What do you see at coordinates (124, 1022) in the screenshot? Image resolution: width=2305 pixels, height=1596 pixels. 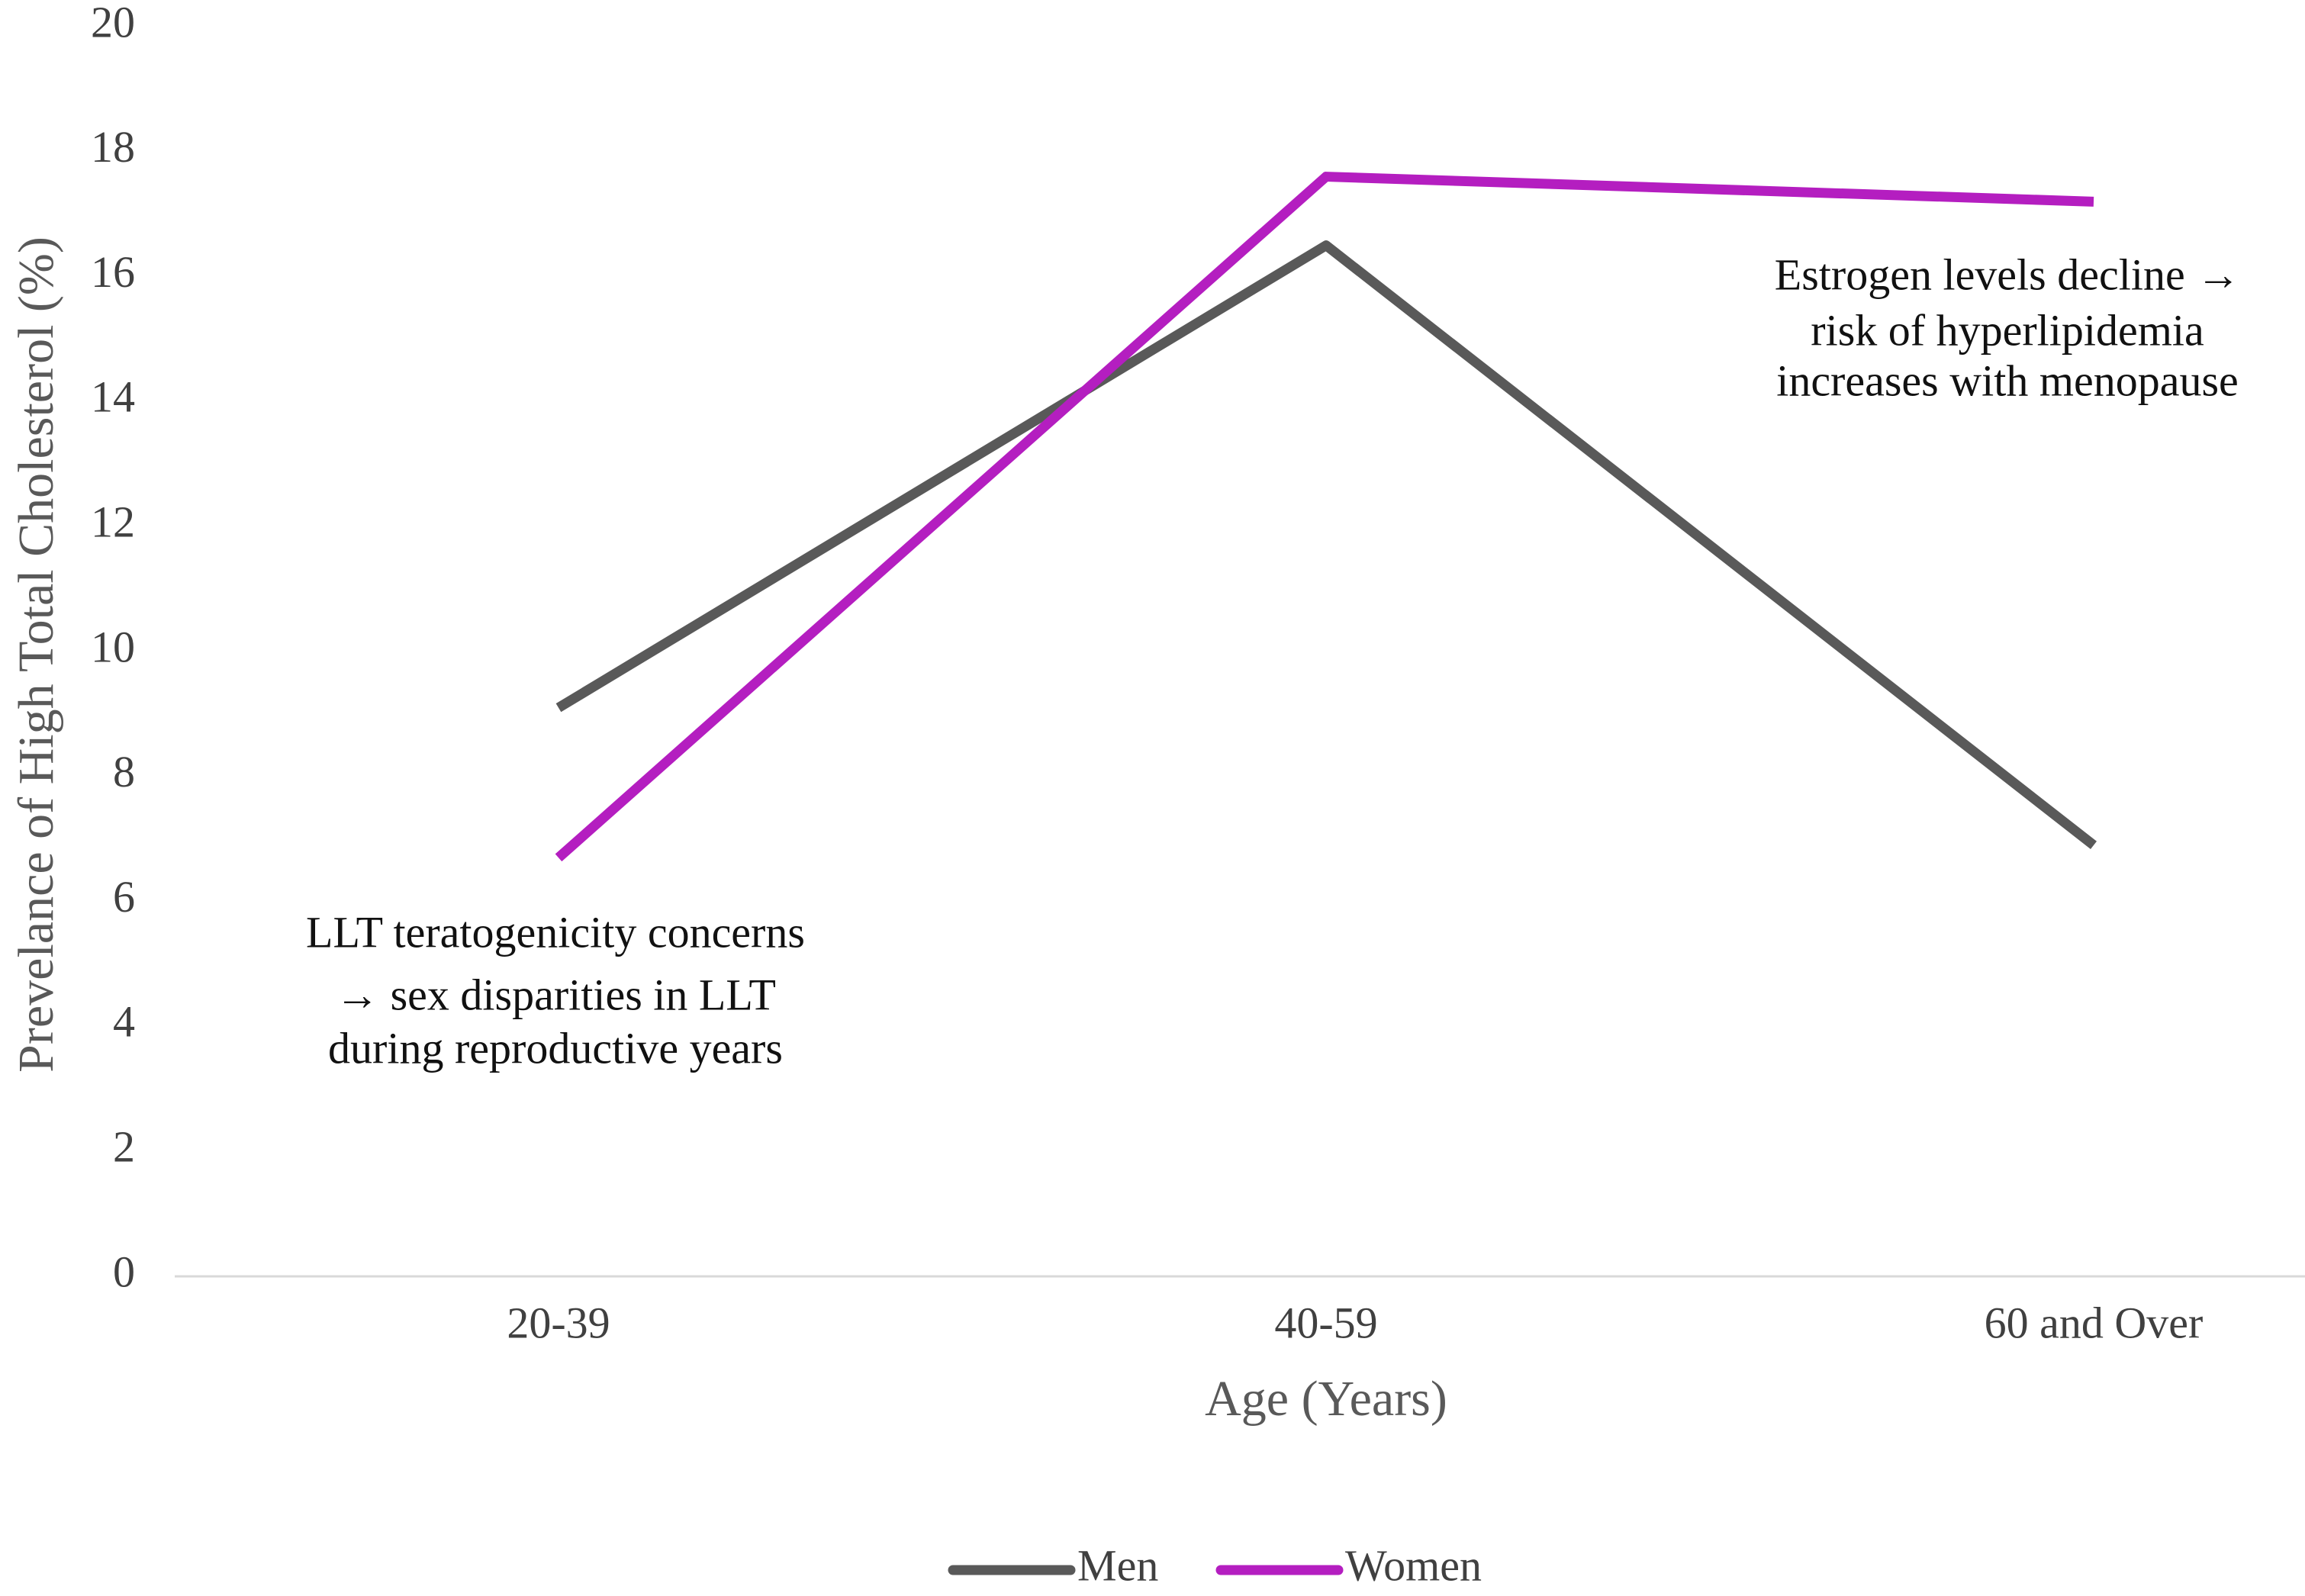 I see `y-tick-label: 4` at bounding box center [124, 1022].